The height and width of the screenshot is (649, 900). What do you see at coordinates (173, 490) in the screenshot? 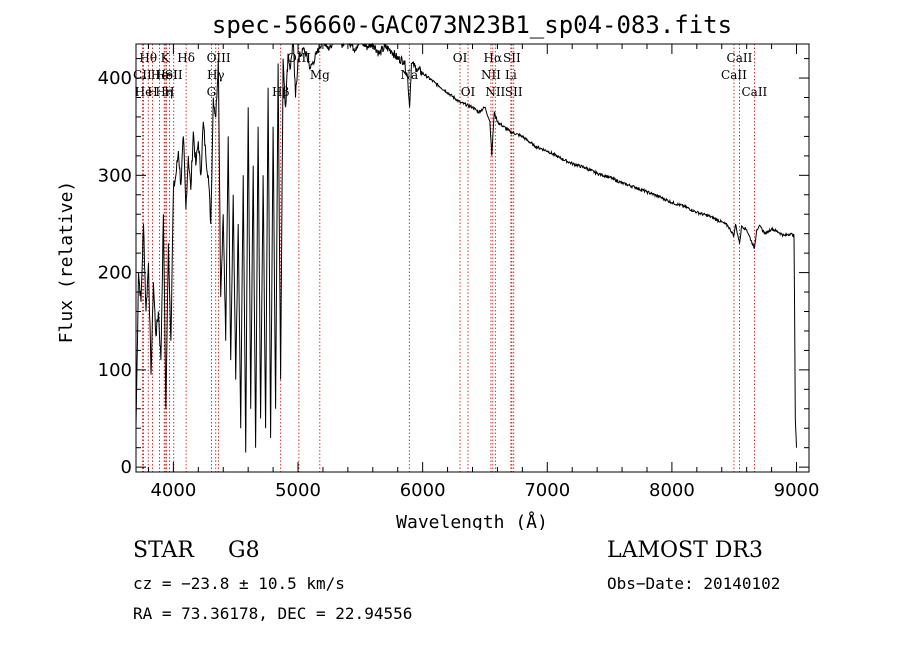
I see `x-tick-label-0: 4000` at bounding box center [173, 490].